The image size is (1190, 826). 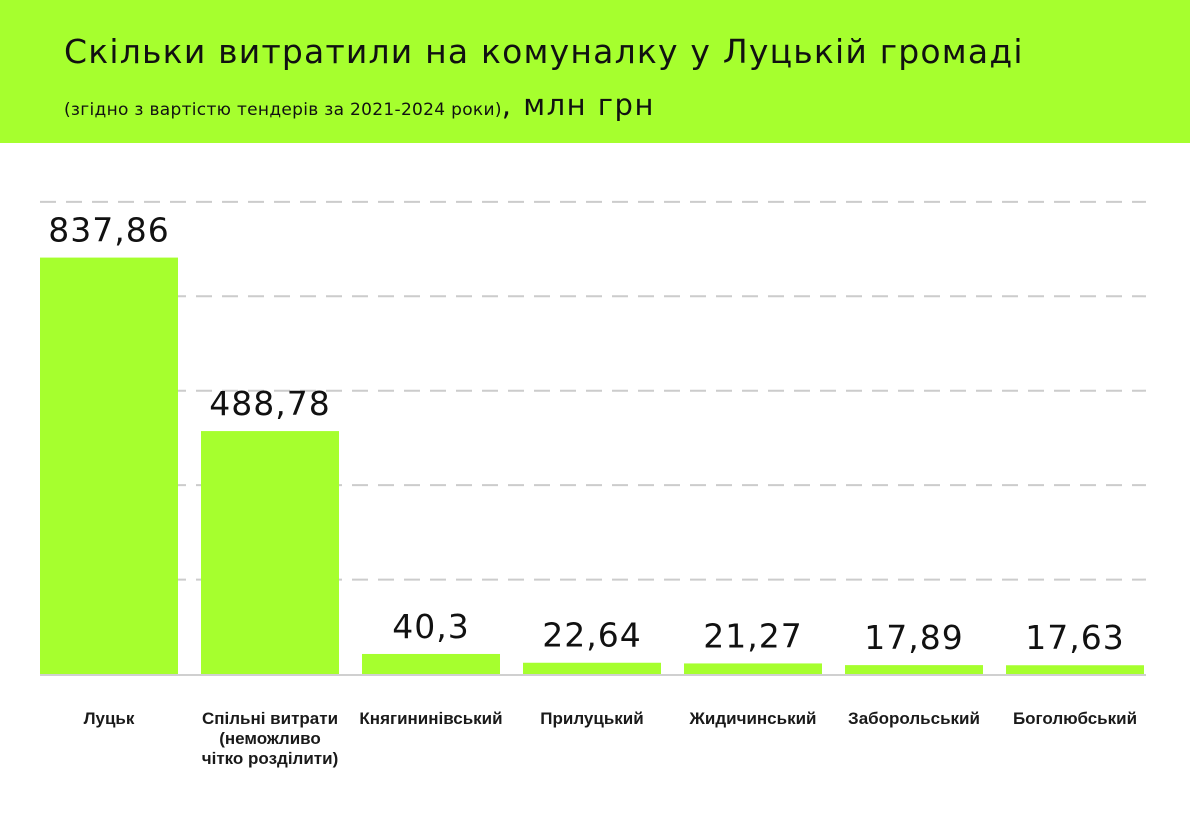 I want to click on category-label-line: Жидичинський, so click(x=753, y=718).